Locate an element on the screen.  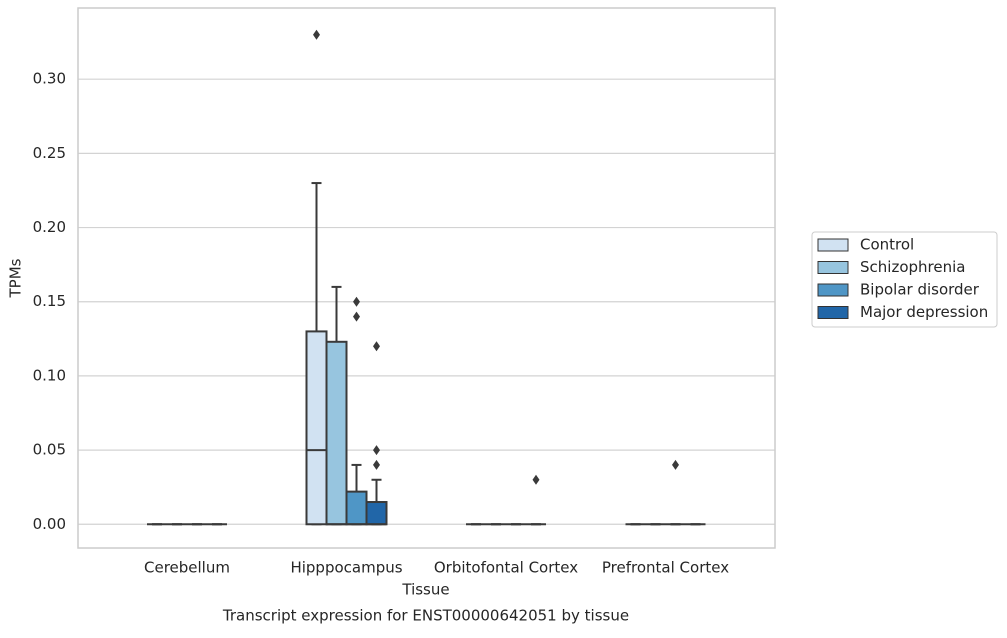
legend-label: Bipolar disorder is located at coordinates (920, 290).